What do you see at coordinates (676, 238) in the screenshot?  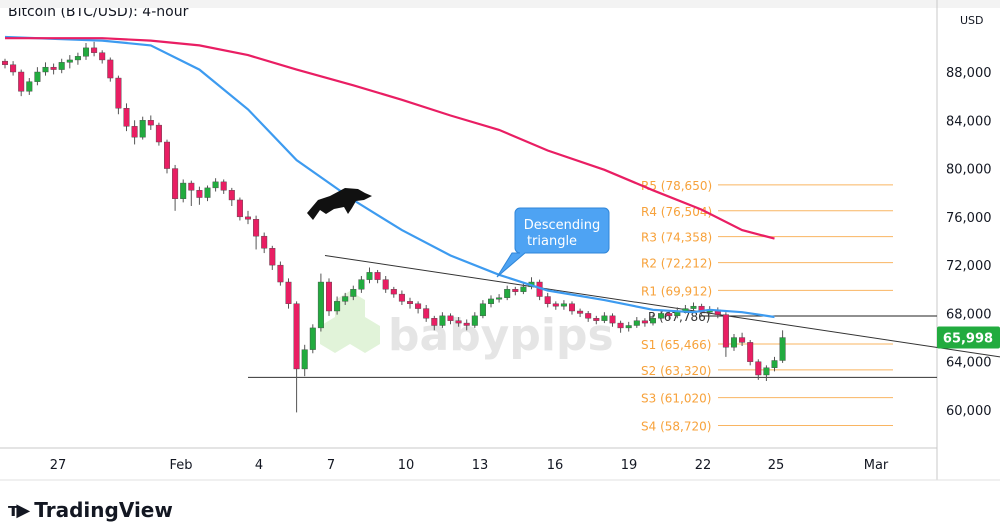 I see `pivot-level-label: R3 (74,358)` at bounding box center [676, 238].